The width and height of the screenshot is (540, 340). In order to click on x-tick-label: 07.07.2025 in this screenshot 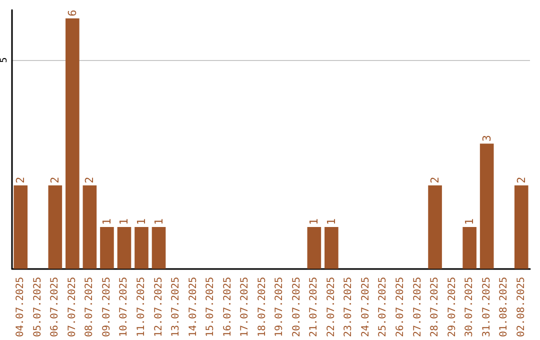, I will do `click(72, 307)`.